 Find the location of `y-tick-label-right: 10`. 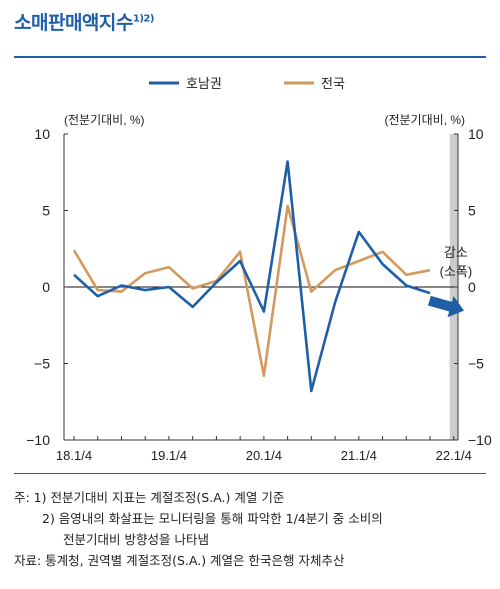

y-tick-label-right: 10 is located at coordinates (476, 134).